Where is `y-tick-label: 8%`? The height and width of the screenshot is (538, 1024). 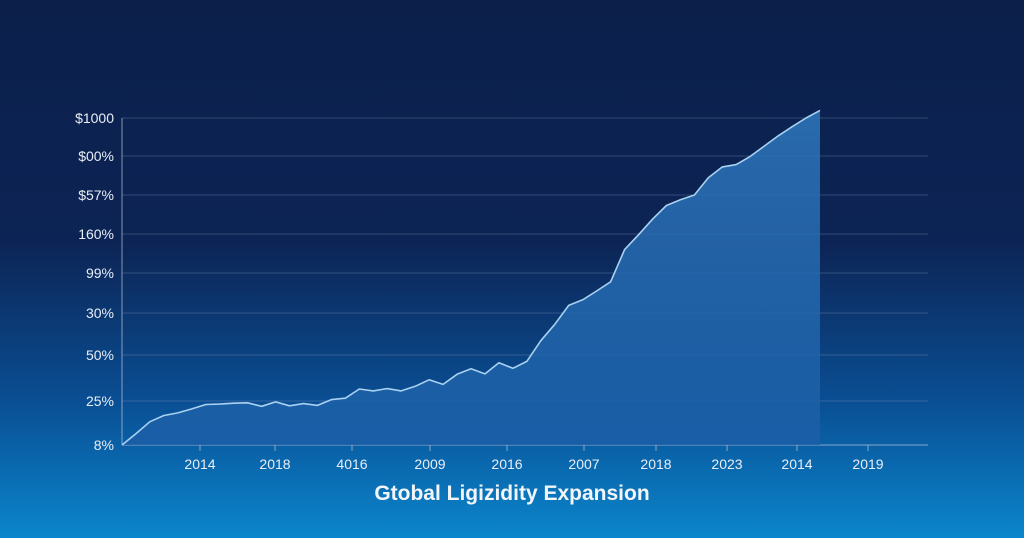 y-tick-label: 8% is located at coordinates (104, 445).